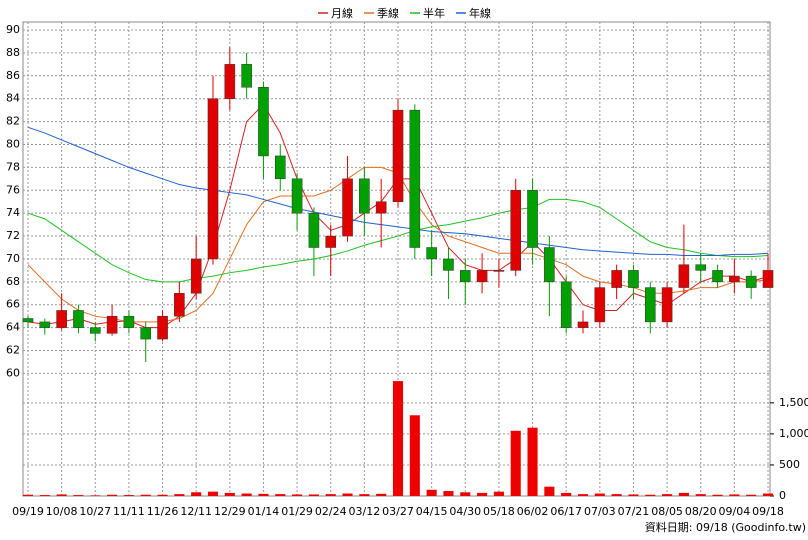  Describe the element at coordinates (667, 511) in the screenshot. I see `x-tick-label: 08/05` at that location.